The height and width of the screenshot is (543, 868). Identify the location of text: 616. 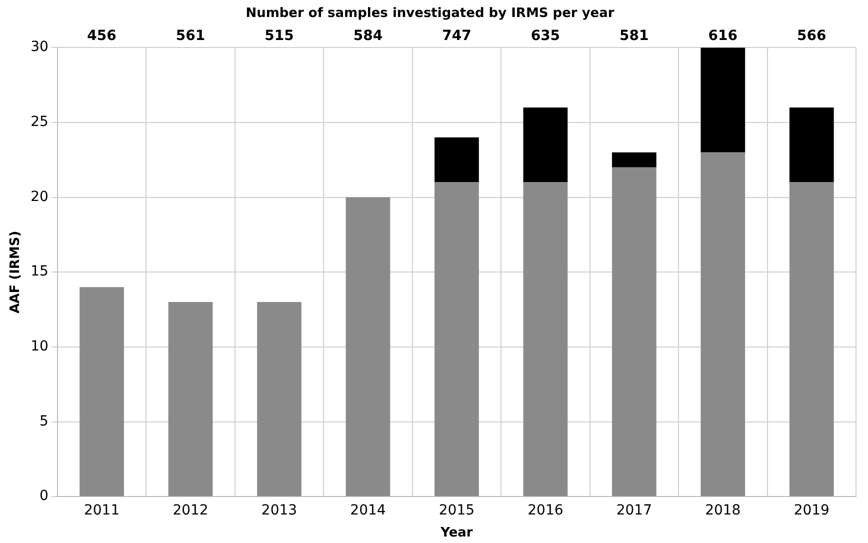
(723, 36).